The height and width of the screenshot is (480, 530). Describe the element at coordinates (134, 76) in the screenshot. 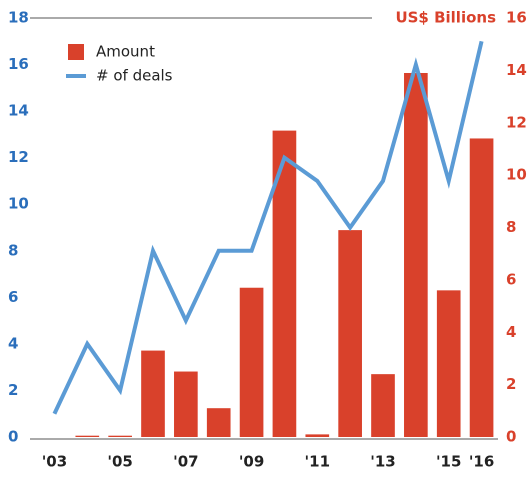

I see `legend-label: # of deals` at that location.